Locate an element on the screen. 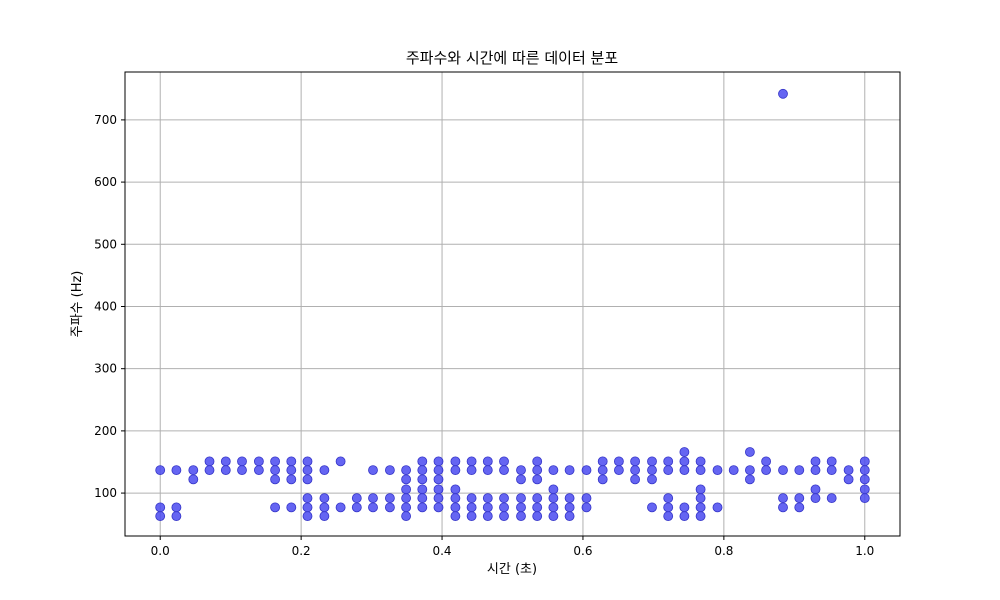  y-tick-label: 400 is located at coordinates (105, 306).